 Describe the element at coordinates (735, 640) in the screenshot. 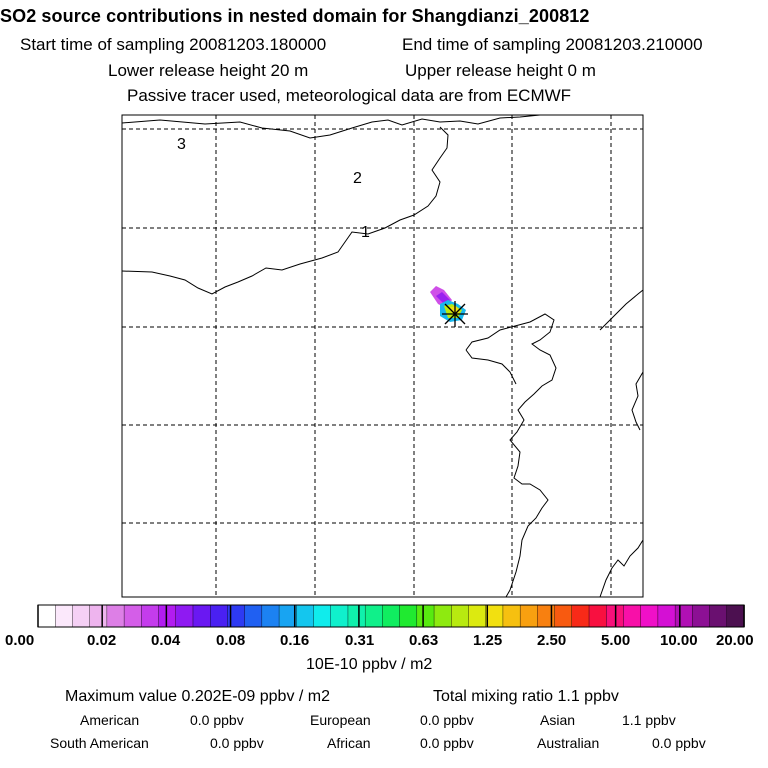

I see `cb-label-11: 20.00` at that location.